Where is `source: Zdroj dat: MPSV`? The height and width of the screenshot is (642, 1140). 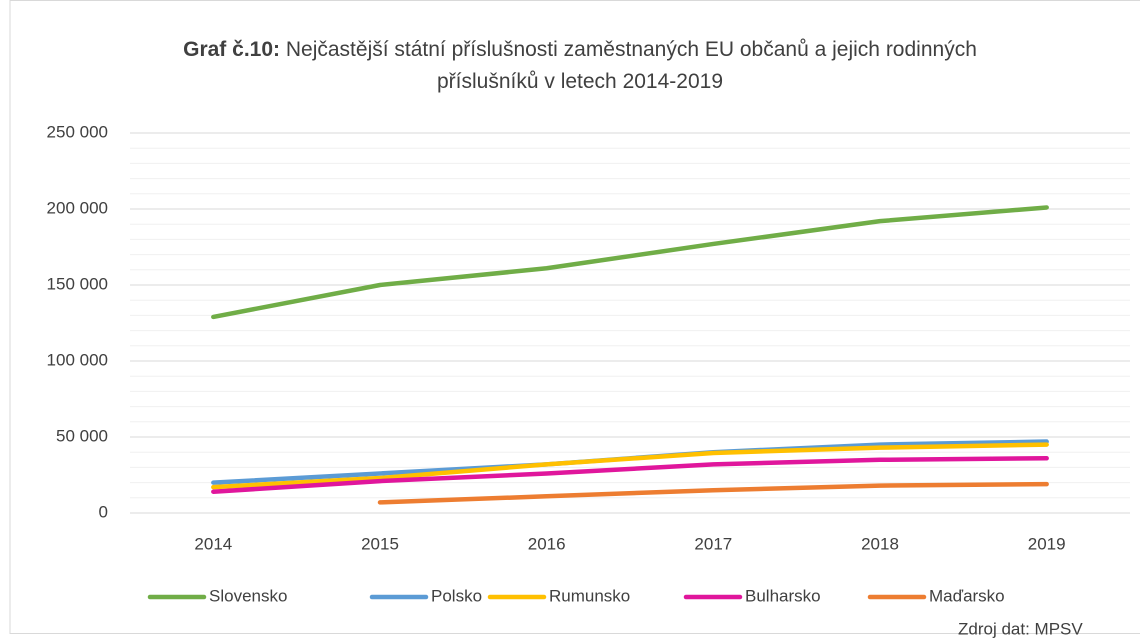
source: Zdroj dat: MPSV is located at coordinates (1020, 628).